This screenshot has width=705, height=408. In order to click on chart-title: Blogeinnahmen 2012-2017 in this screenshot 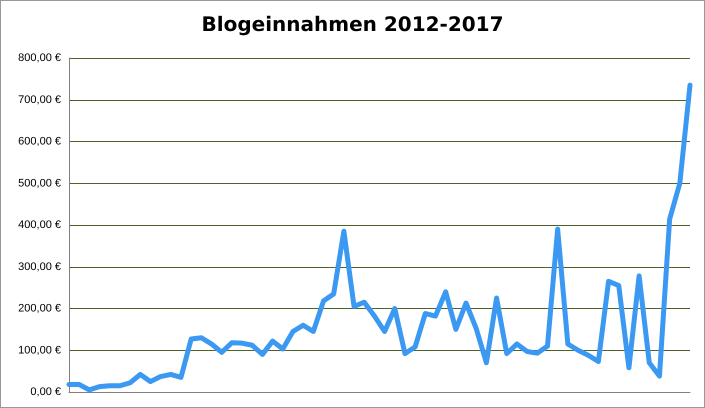, I will do `click(352, 24)`.